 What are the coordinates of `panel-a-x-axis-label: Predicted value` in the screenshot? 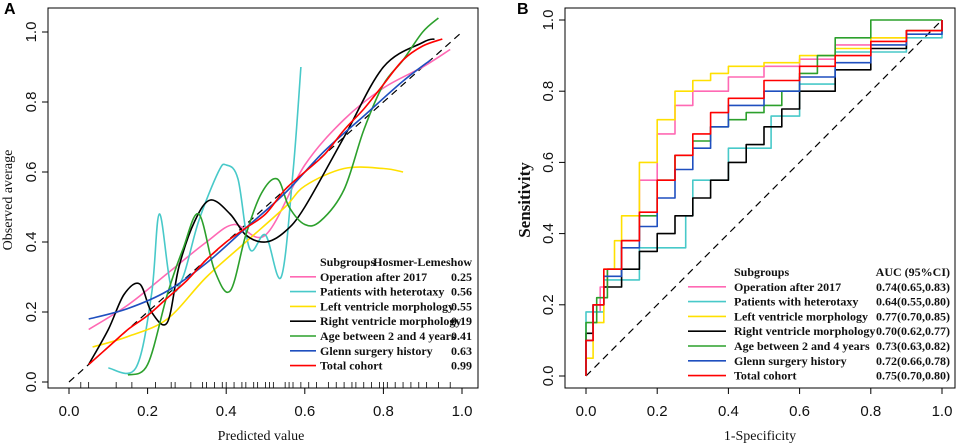 It's located at (261, 436).